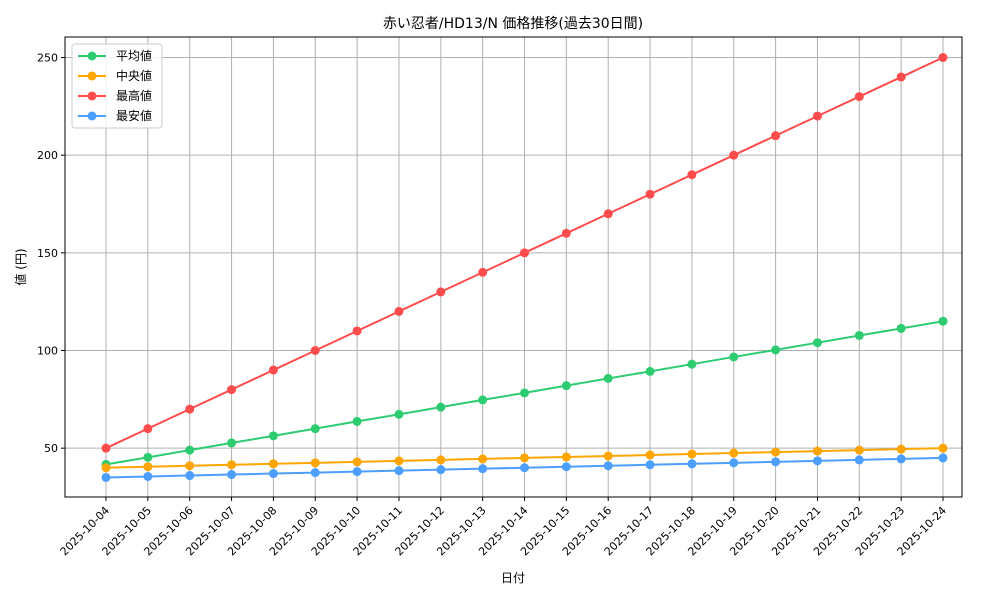  I want to click on y-tick-label: 200, so click(47, 155).